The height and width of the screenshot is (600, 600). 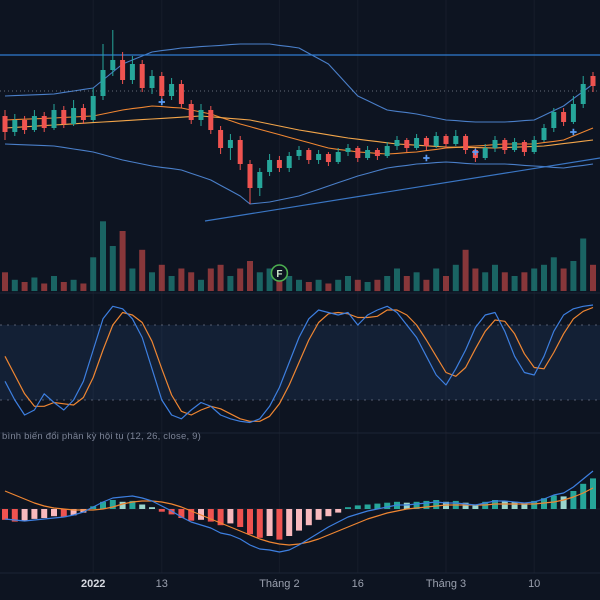 I want to click on time-axis-label: 10, so click(x=534, y=584).